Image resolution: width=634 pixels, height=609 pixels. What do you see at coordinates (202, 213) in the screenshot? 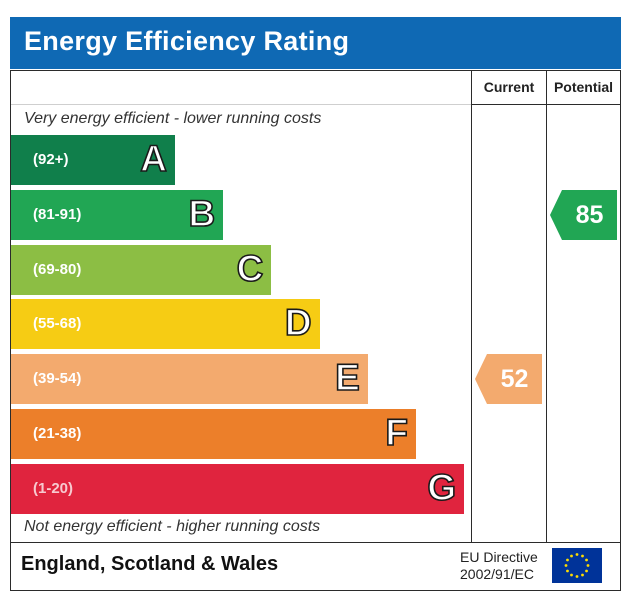
I see `band-b-letter: B` at bounding box center [202, 213].